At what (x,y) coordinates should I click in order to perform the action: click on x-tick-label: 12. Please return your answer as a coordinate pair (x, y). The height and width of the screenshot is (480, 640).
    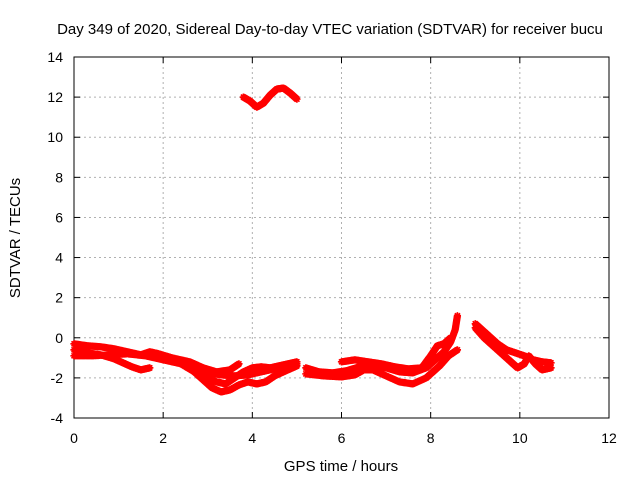
    Looking at the image, I should click on (609, 438).